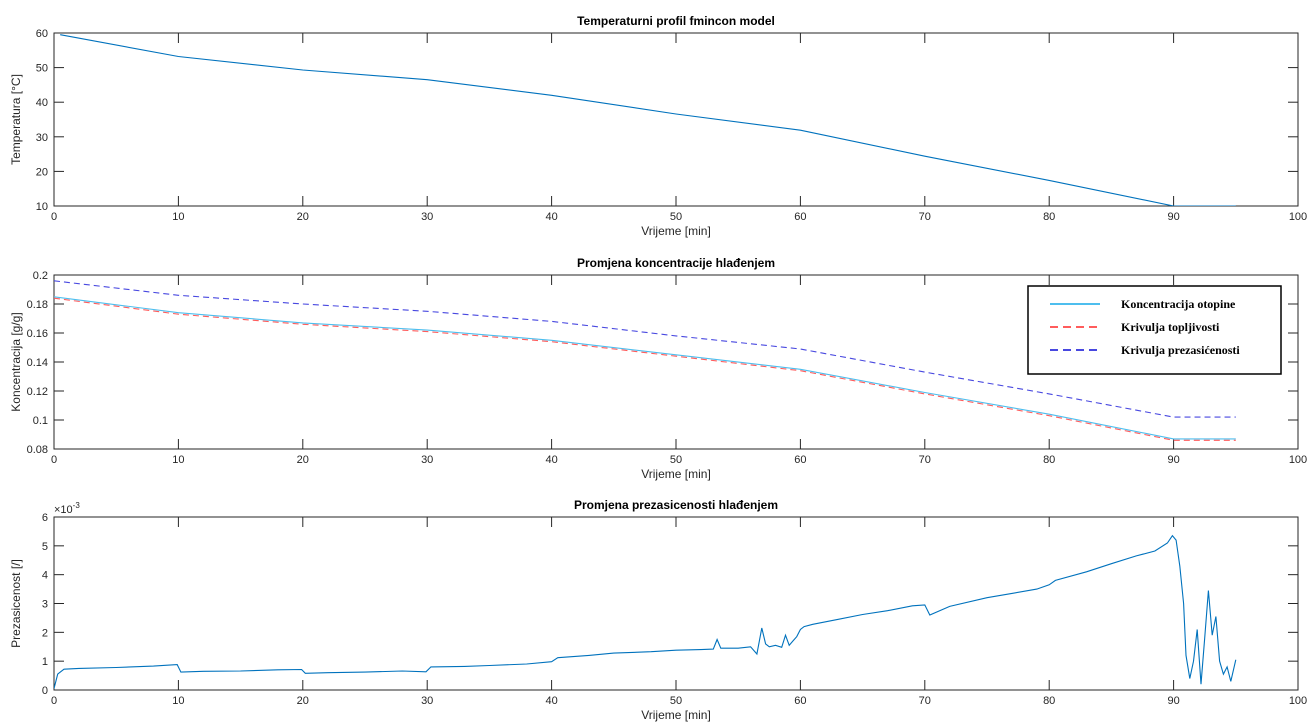 The image size is (1311, 727). I want to click on y-tick-label: 4, so click(45, 576).